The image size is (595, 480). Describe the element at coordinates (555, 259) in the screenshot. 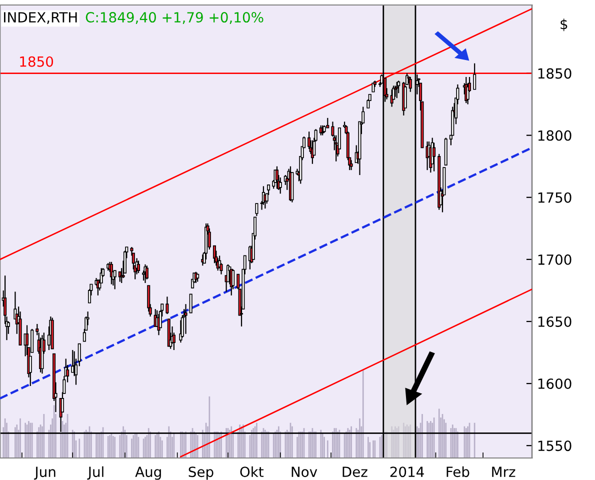

I see `y-tick-label: 1700` at that location.